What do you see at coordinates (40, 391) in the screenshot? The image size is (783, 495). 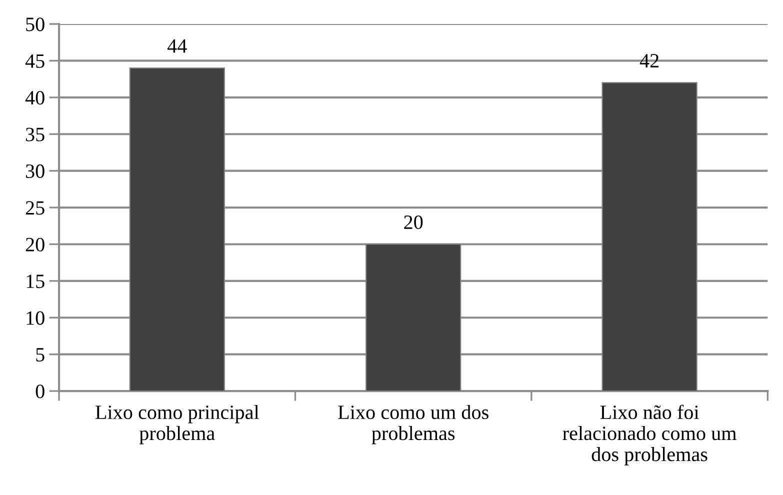 I see `y-tick-label: 0` at bounding box center [40, 391].